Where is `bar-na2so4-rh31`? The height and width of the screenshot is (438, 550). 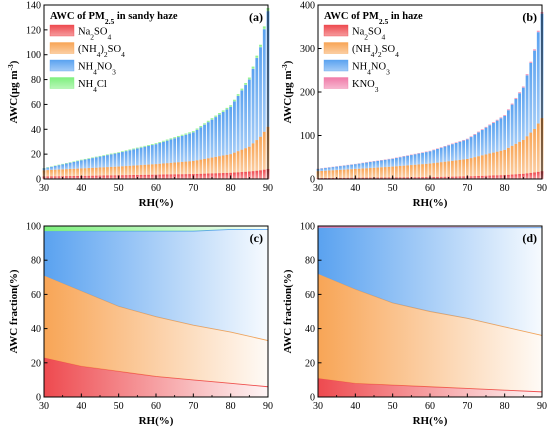 bar-na2so4-rh31 is located at coordinates (48, 177).